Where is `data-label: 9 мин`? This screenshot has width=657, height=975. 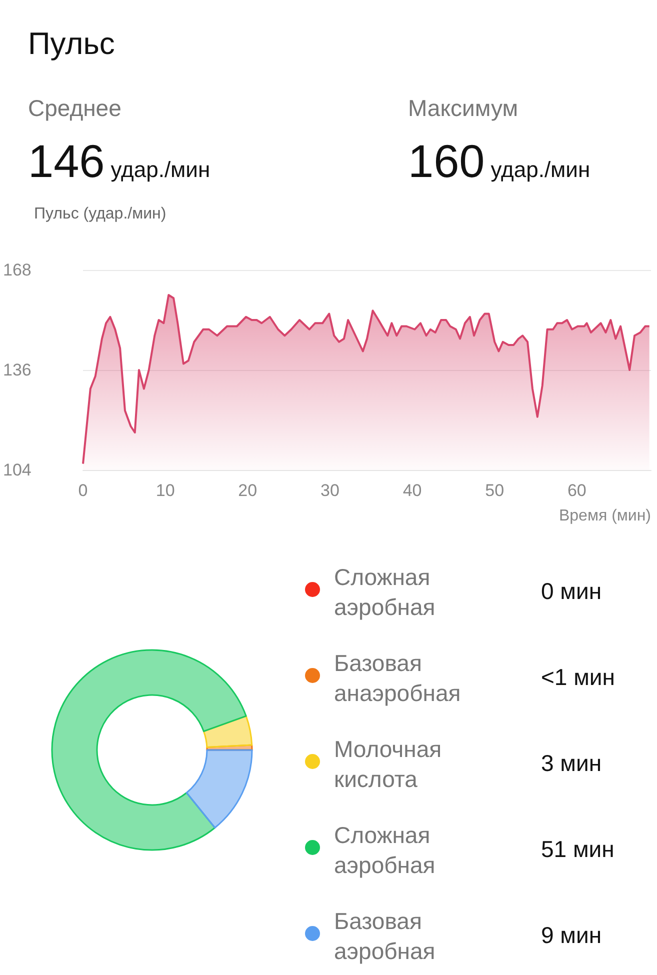 data-label: 9 мин is located at coordinates (571, 935).